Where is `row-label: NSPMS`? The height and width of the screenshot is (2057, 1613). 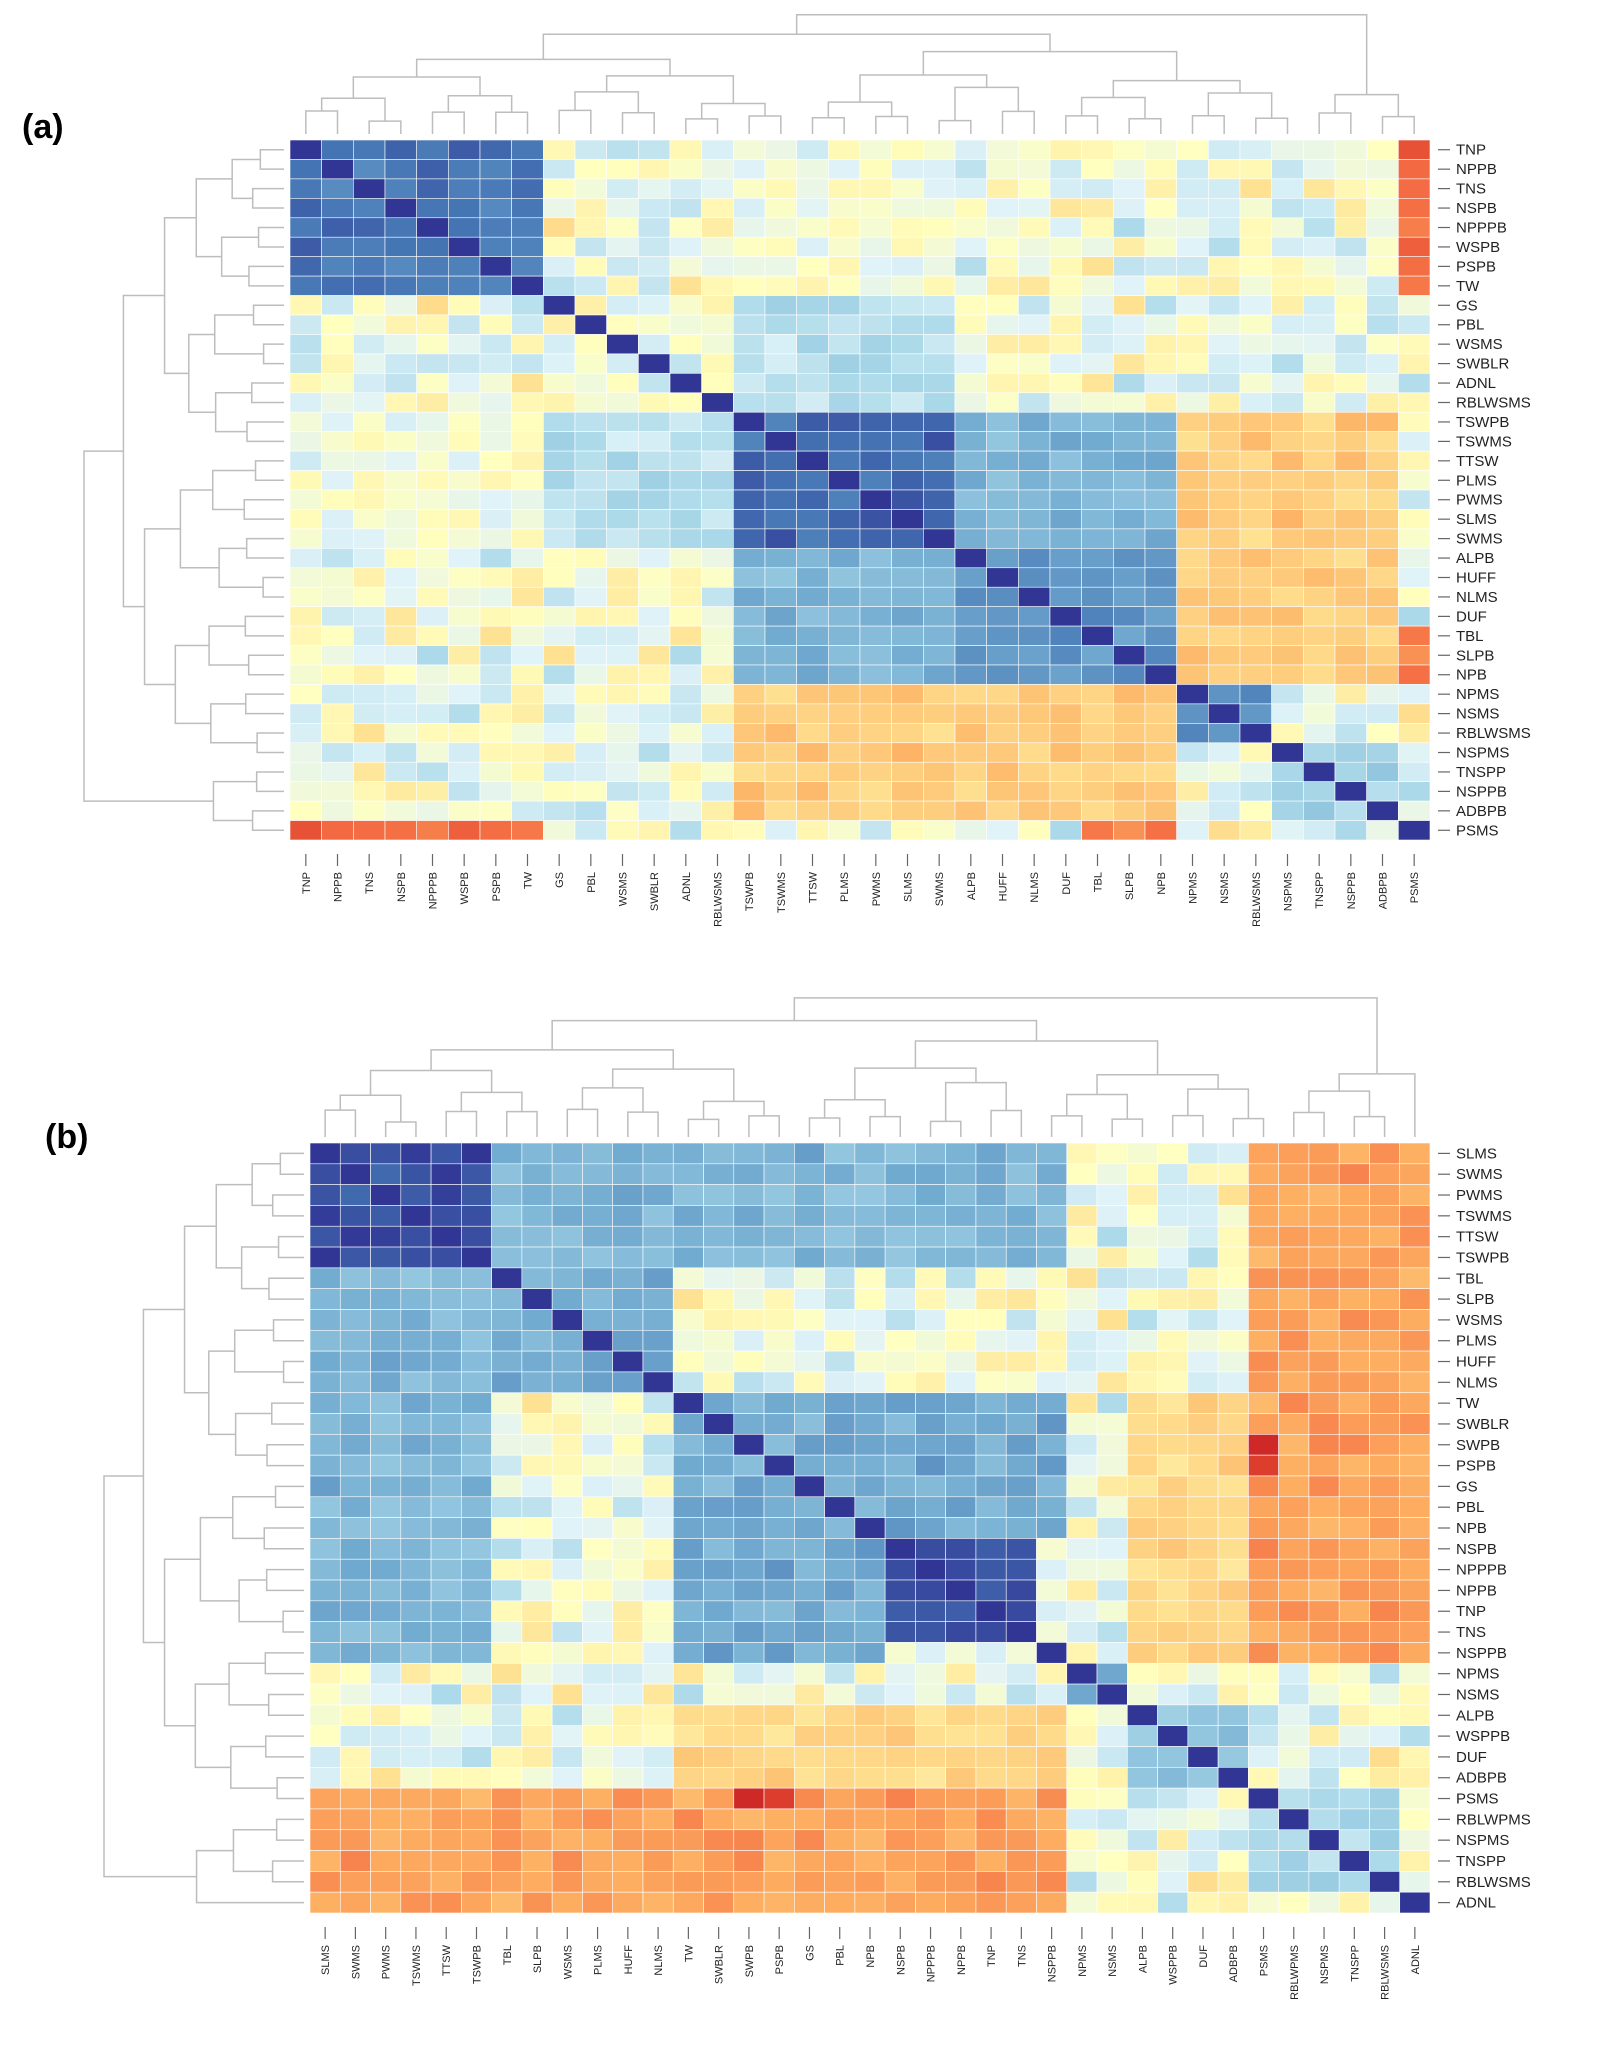
row-label: NSPMS is located at coordinates (1482, 1840).